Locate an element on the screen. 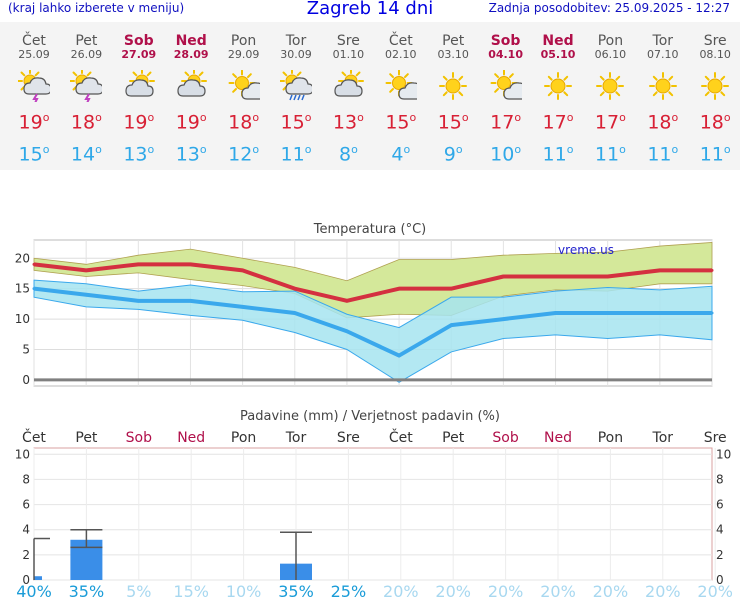  day-name: Čet is located at coordinates (34, 41).